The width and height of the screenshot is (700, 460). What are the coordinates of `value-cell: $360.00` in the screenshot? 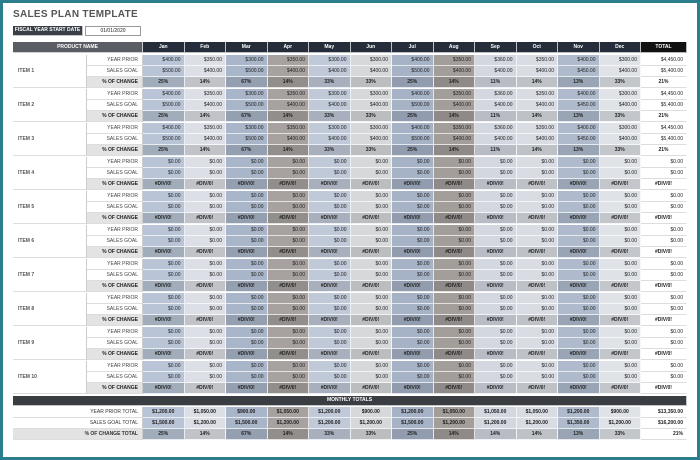 It's located at (496, 94).